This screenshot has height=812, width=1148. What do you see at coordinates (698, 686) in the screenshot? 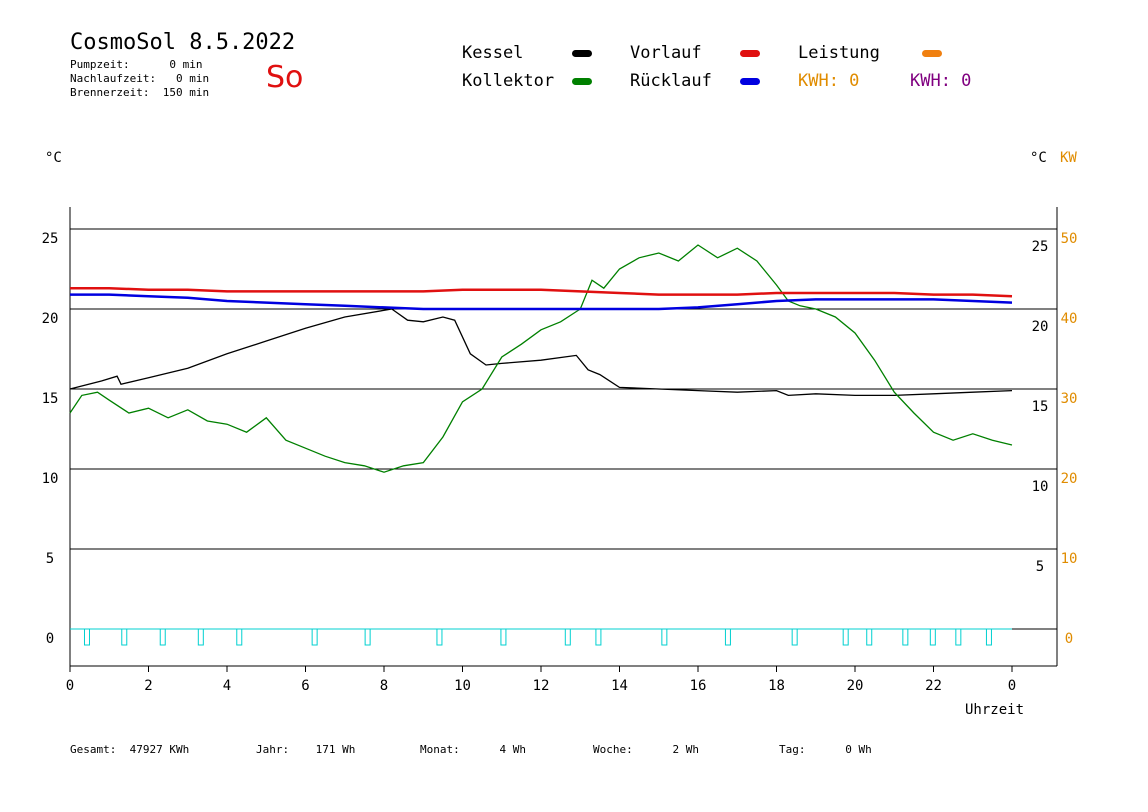
I see `x-tick-label: 16` at bounding box center [698, 686].